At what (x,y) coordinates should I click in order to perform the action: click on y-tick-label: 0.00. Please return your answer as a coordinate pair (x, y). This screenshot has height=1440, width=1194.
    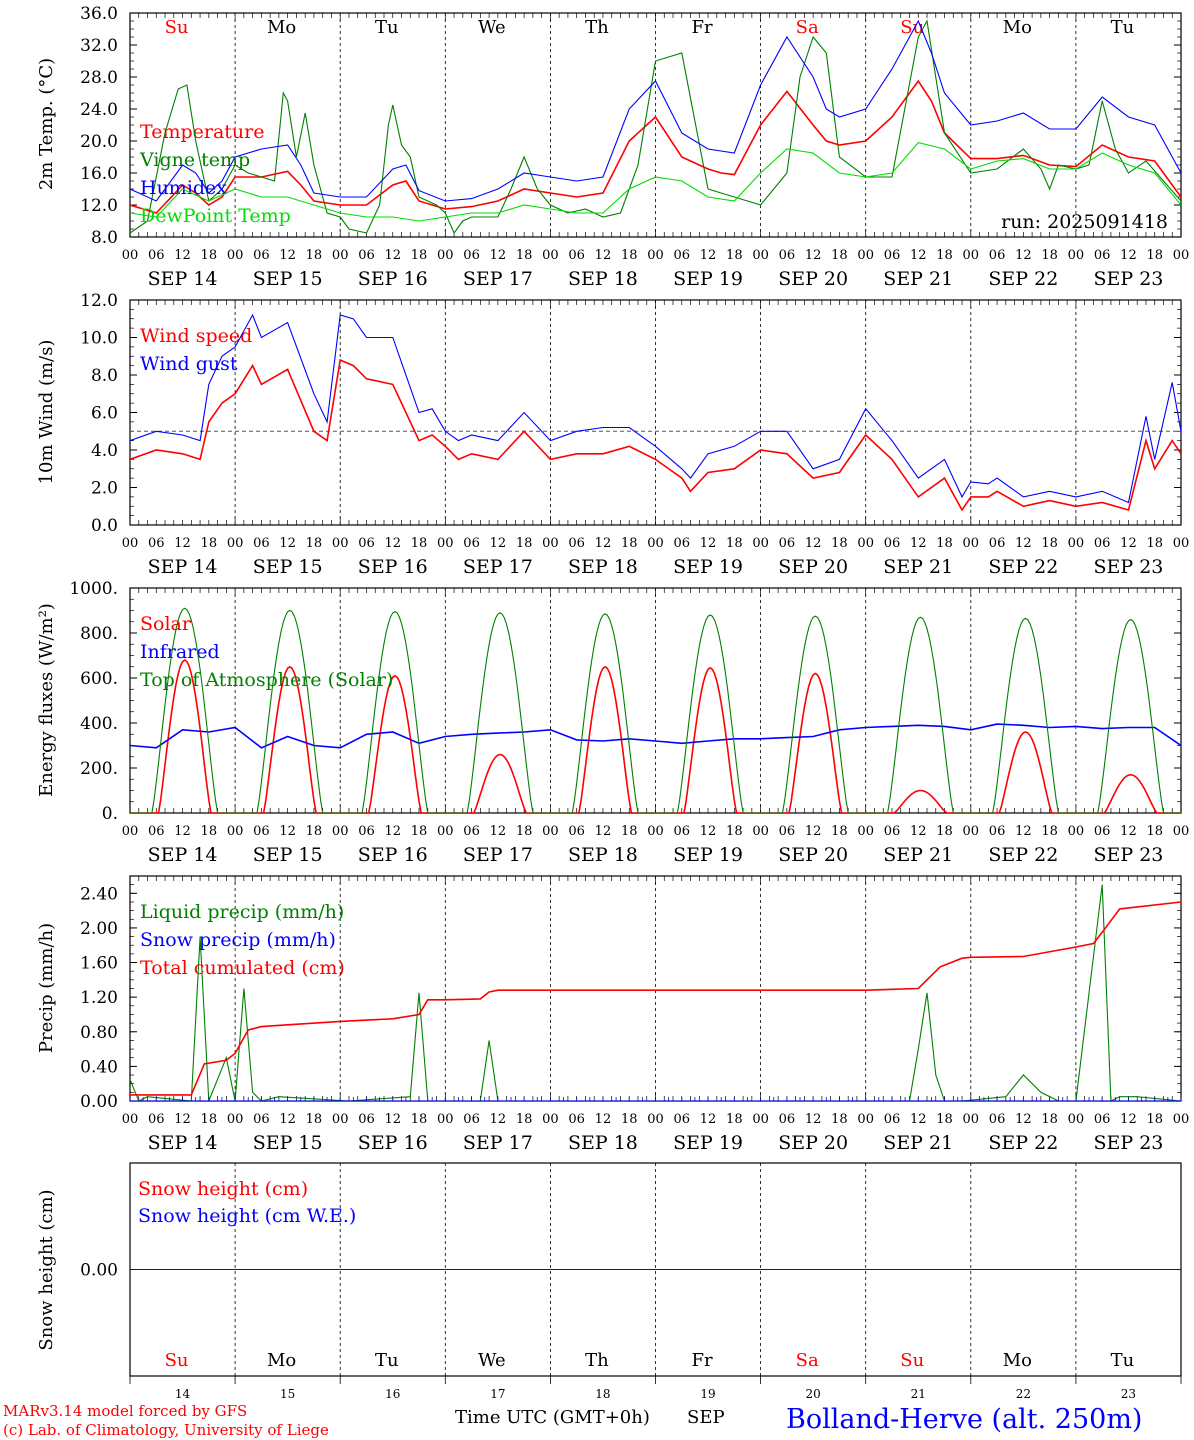
    Looking at the image, I should click on (99, 1271).